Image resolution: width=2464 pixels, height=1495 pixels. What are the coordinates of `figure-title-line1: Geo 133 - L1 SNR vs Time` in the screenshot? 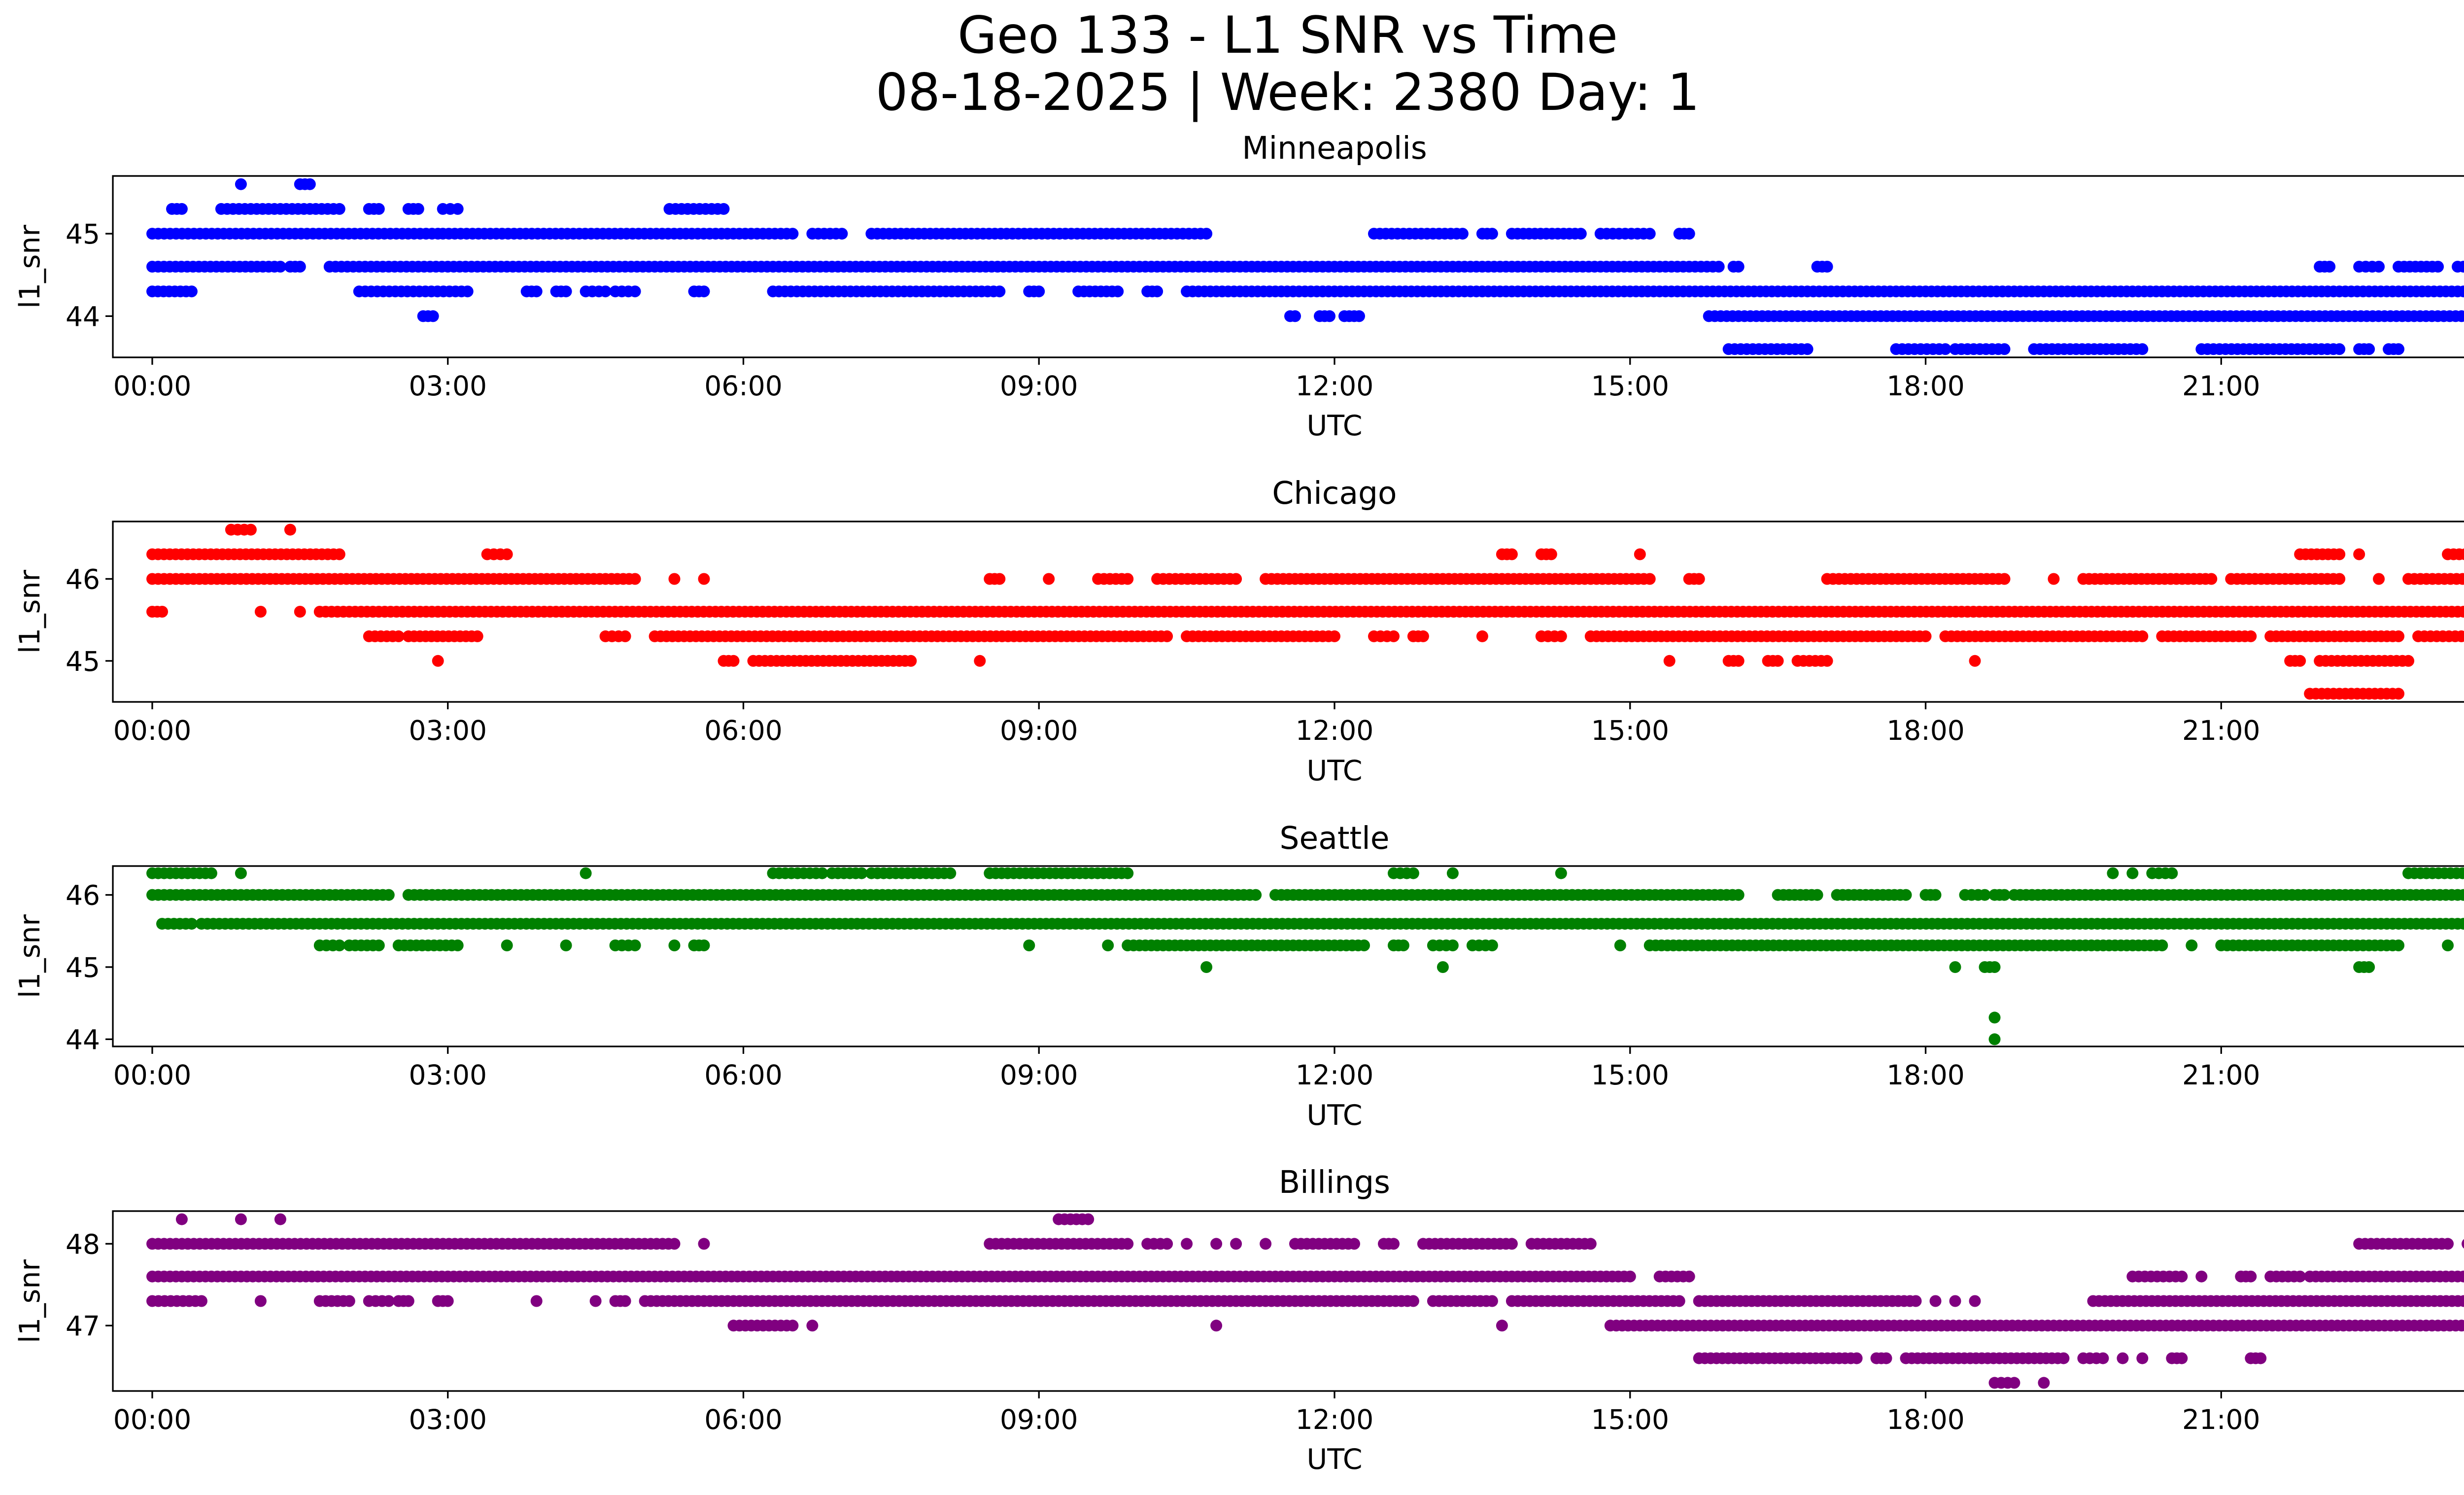 It's located at (1288, 35).